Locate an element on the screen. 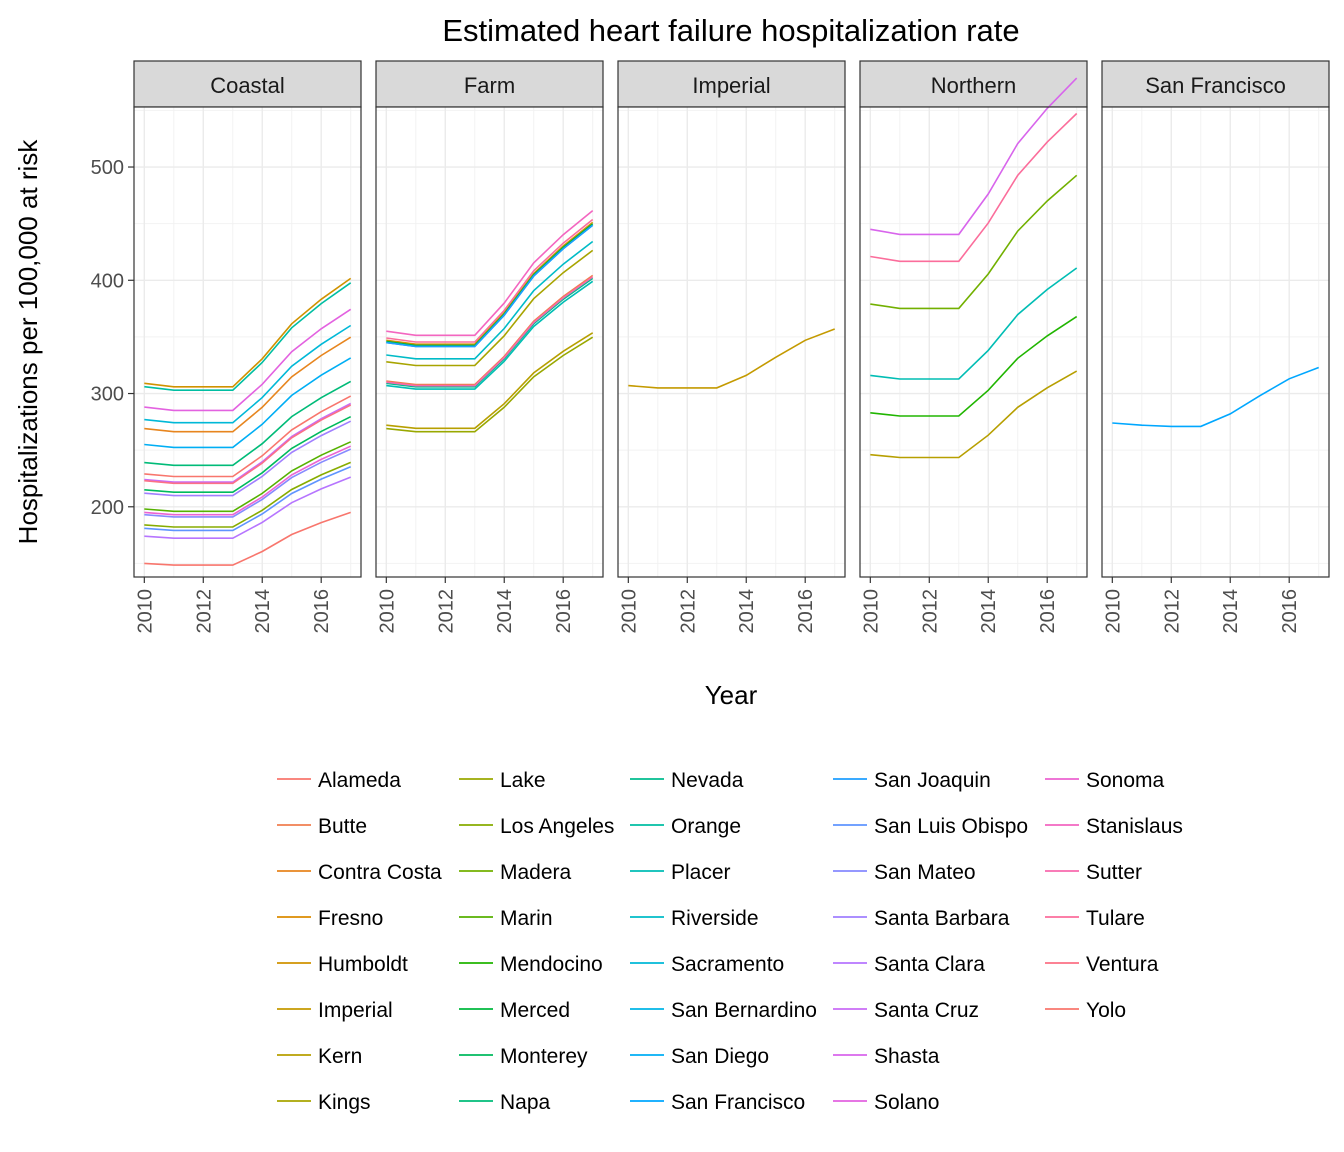  facet-strip-label: Imperial is located at coordinates (731, 85).